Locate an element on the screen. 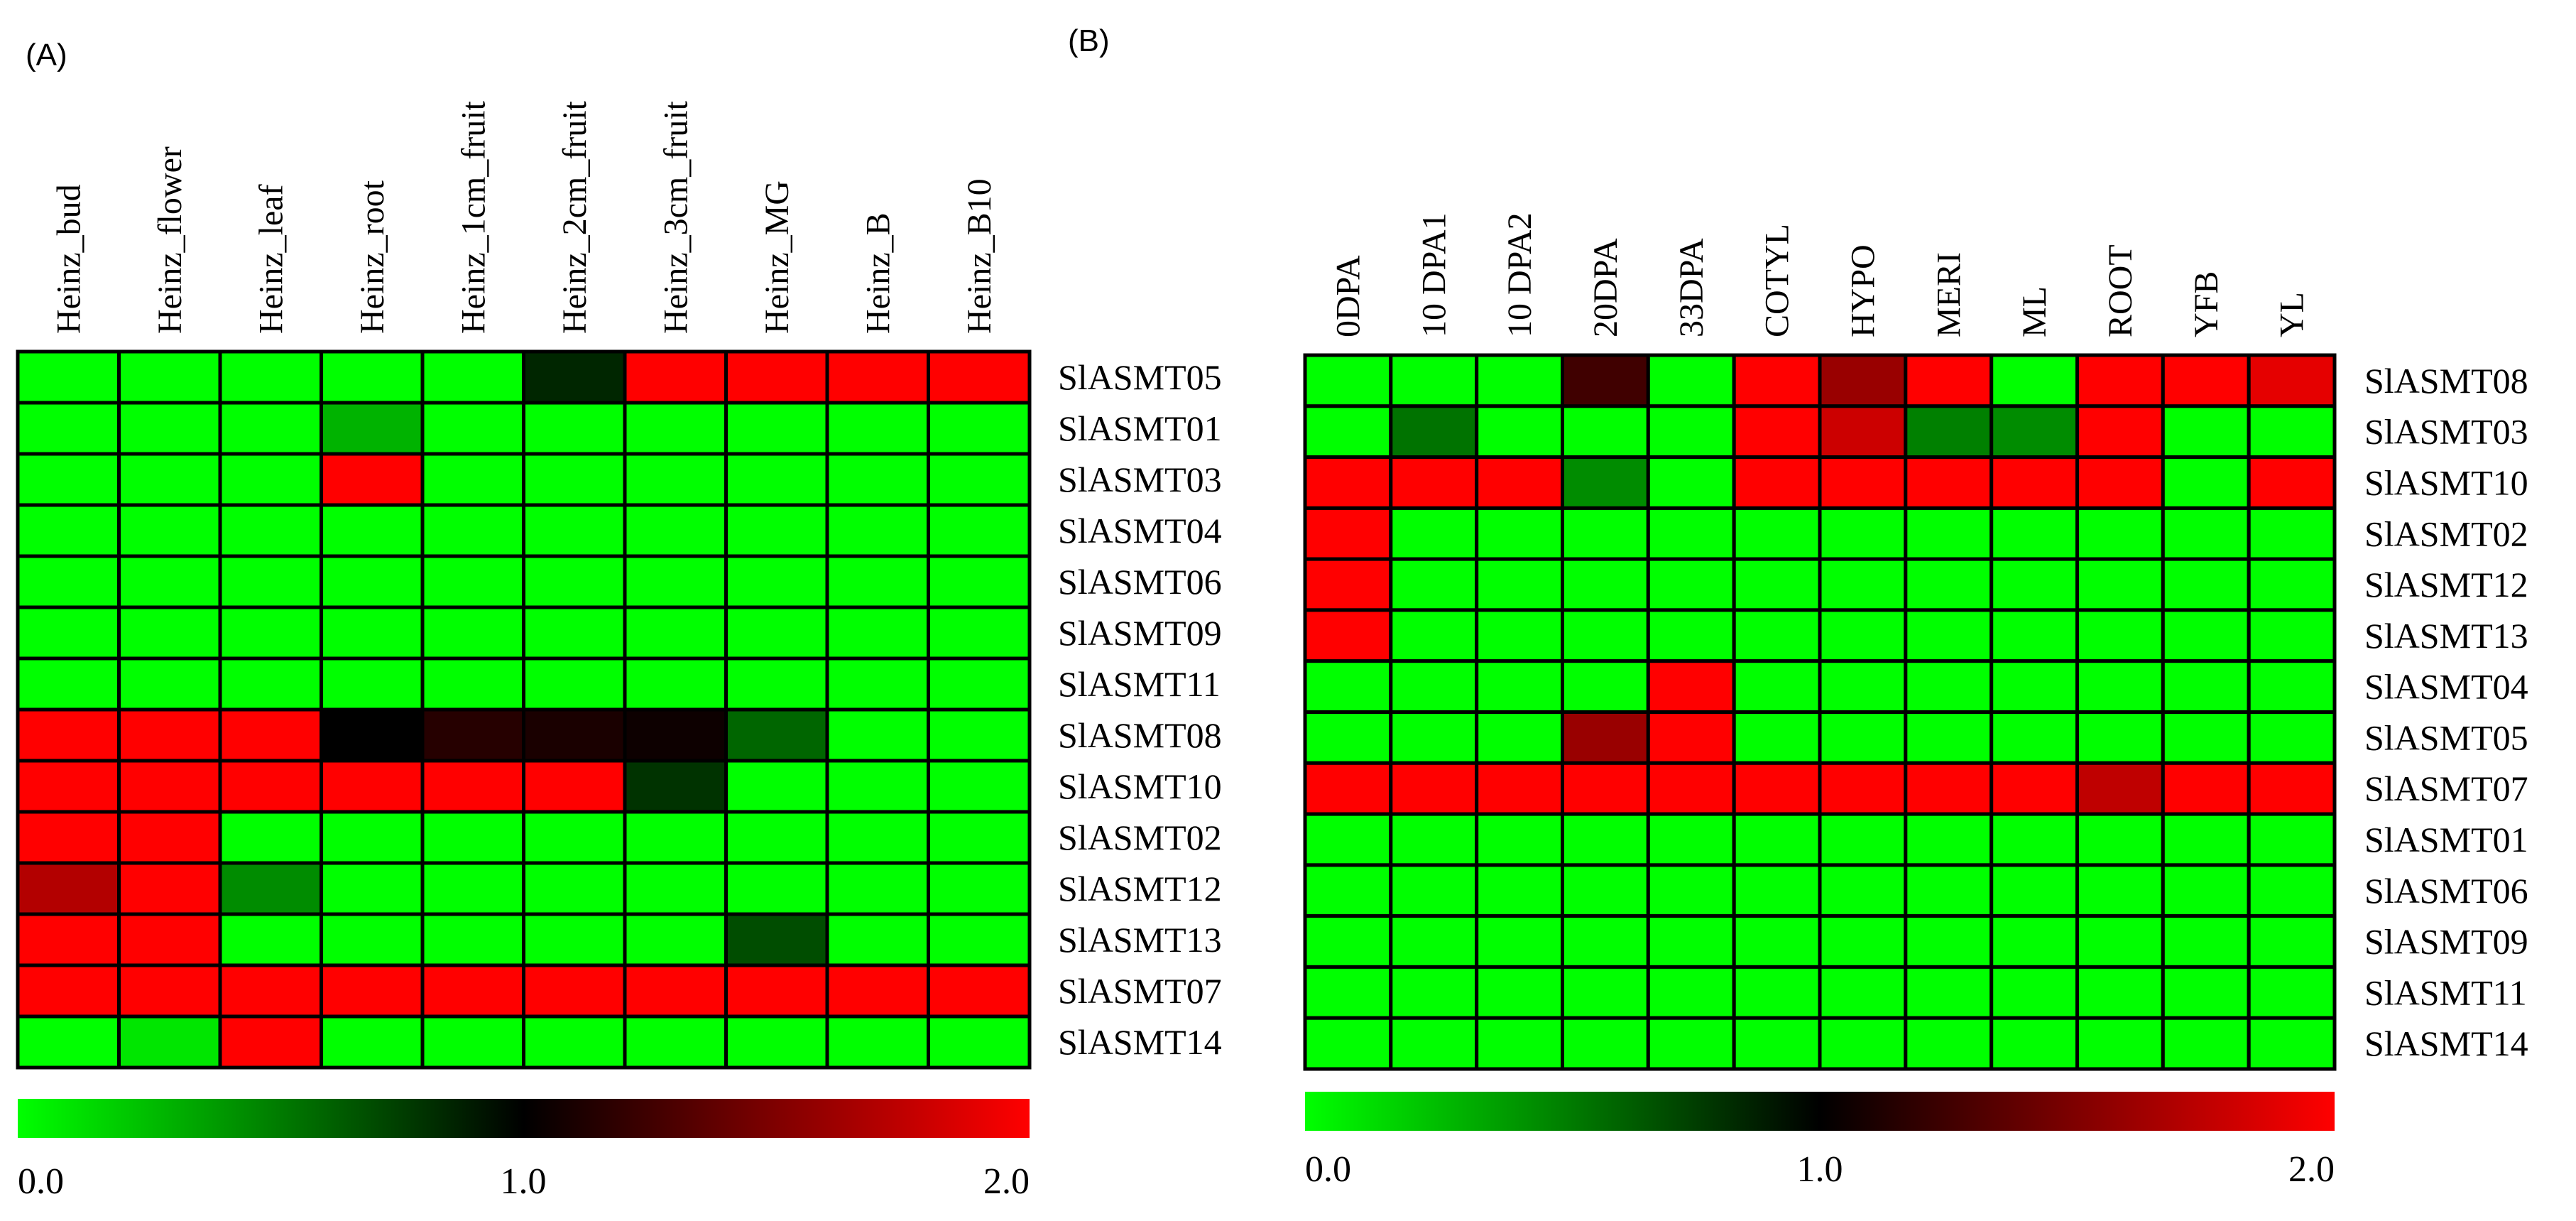 The image size is (2576, 1221). panel-b-row-label-slasmt12: SlASMT12 is located at coordinates (2446, 584).